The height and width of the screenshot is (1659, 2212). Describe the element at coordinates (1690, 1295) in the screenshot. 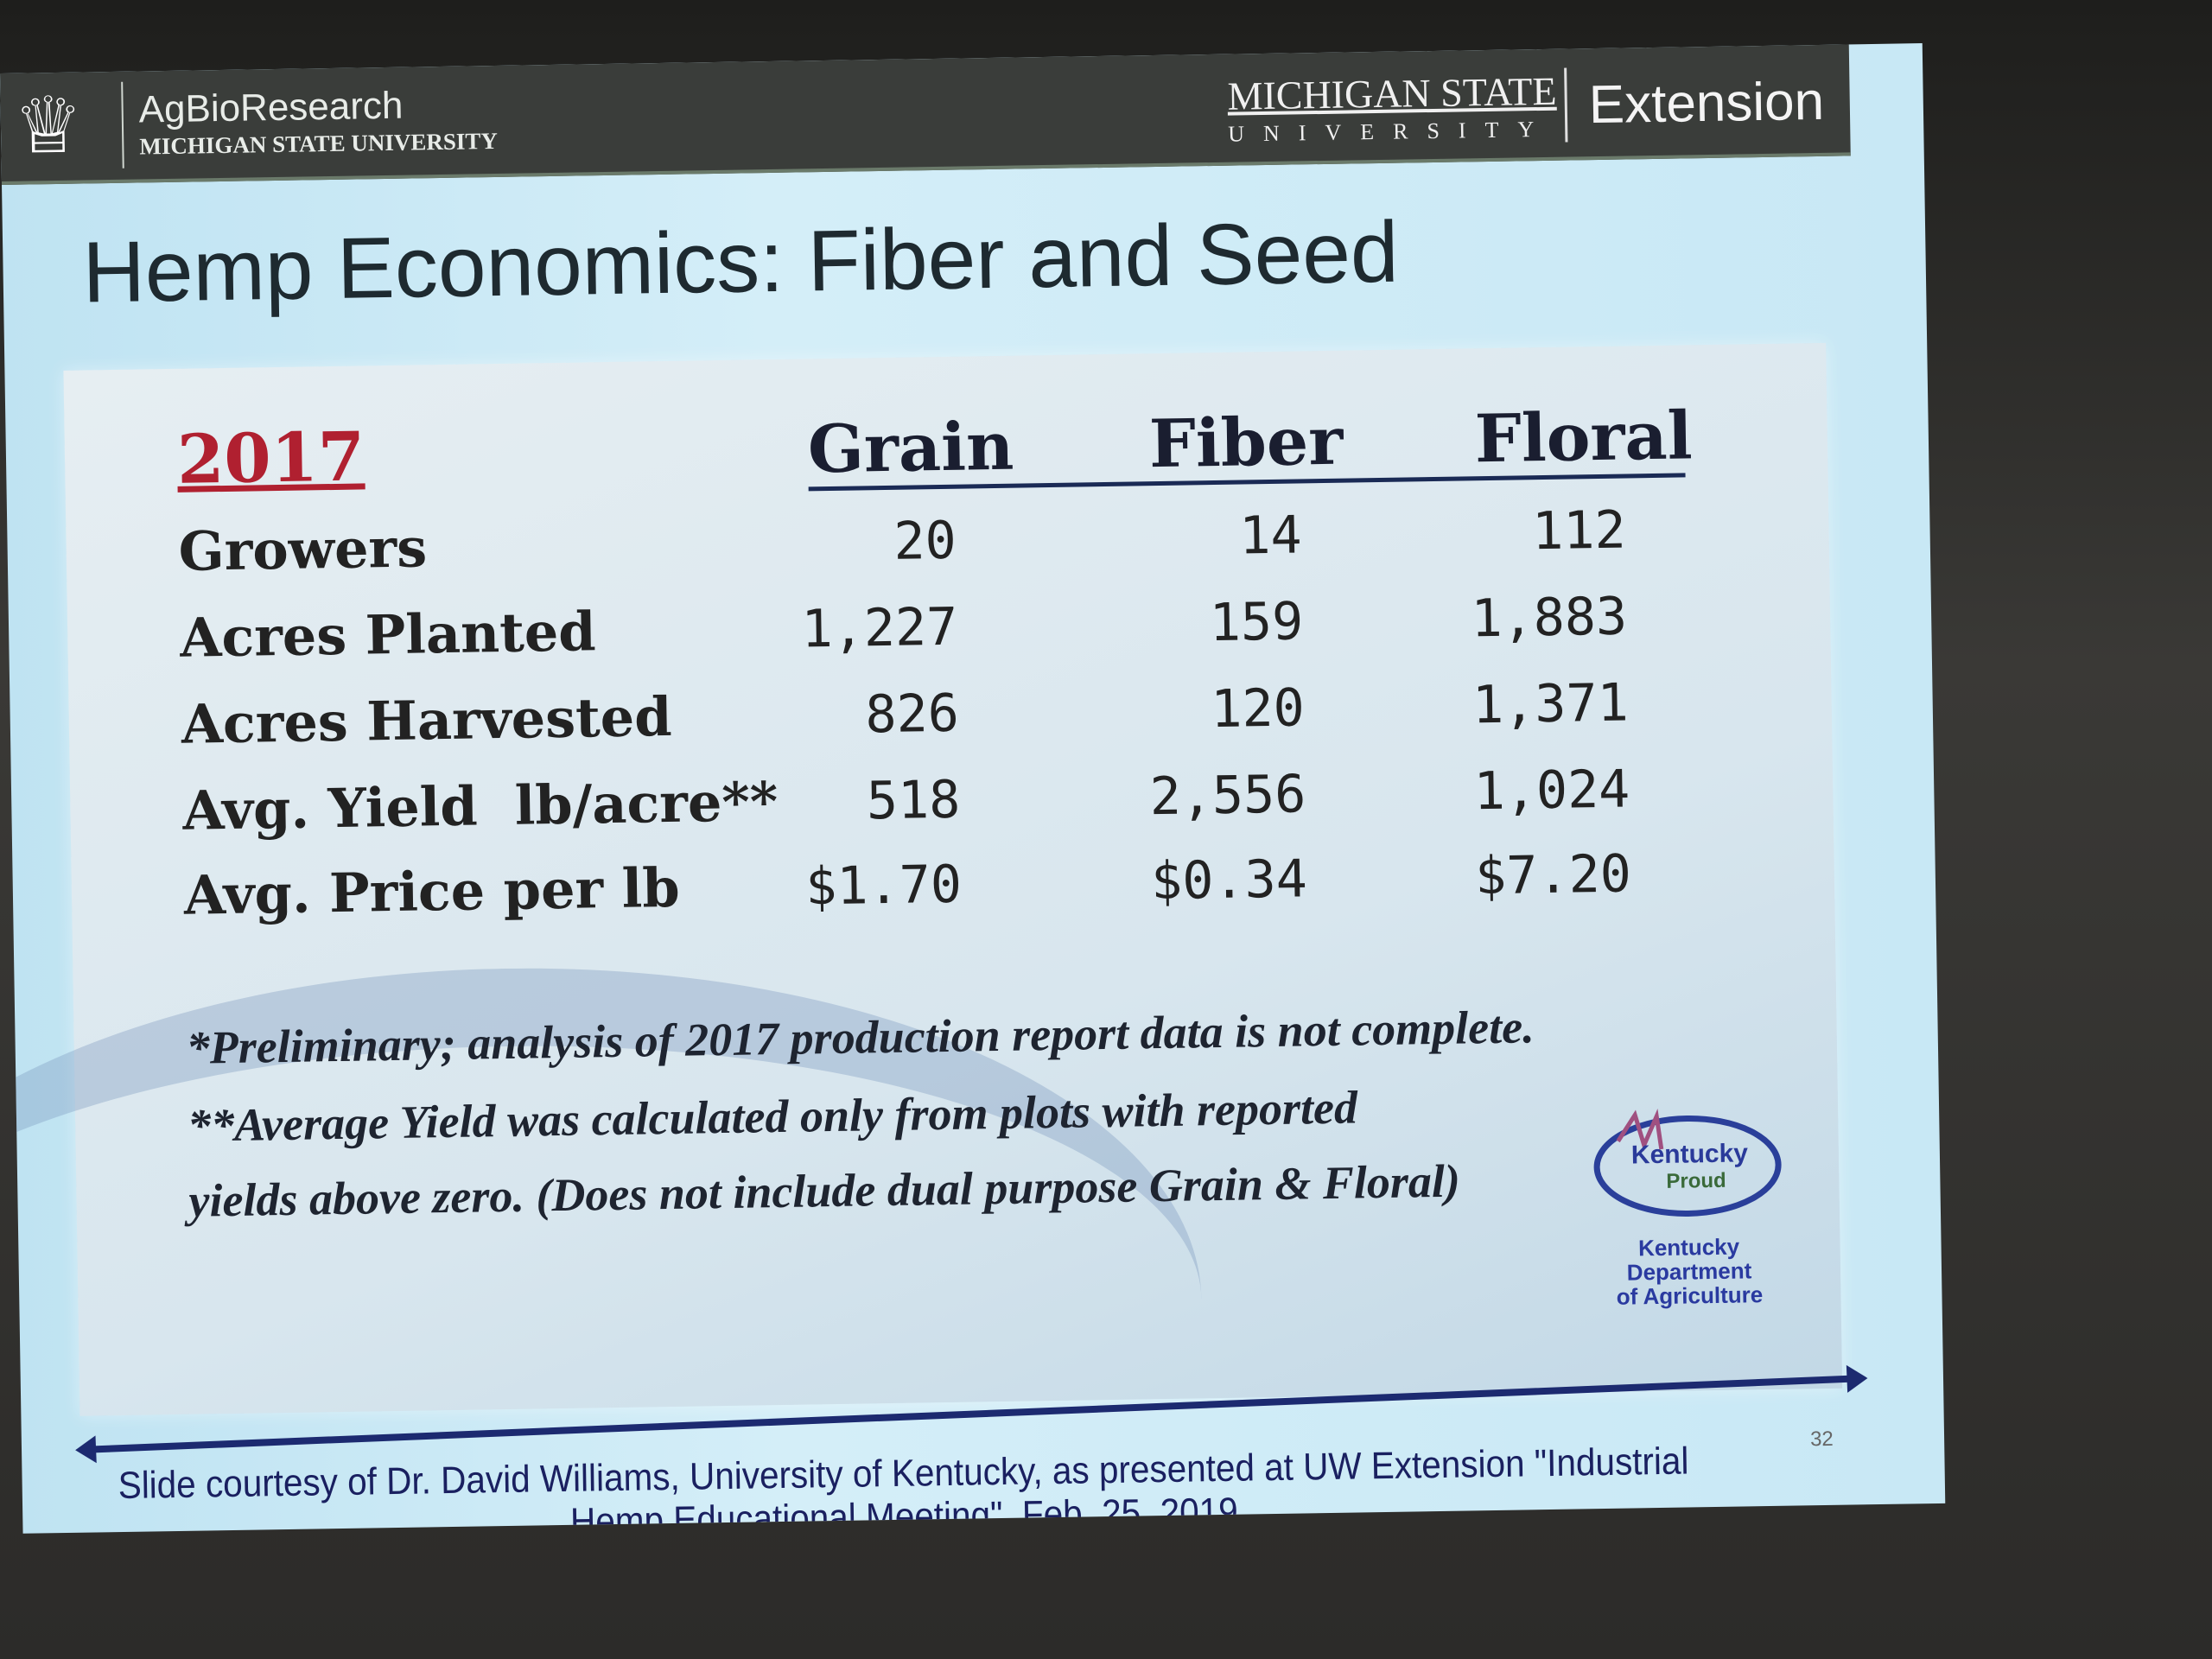

I see `dept-line: of Agriculture` at that location.